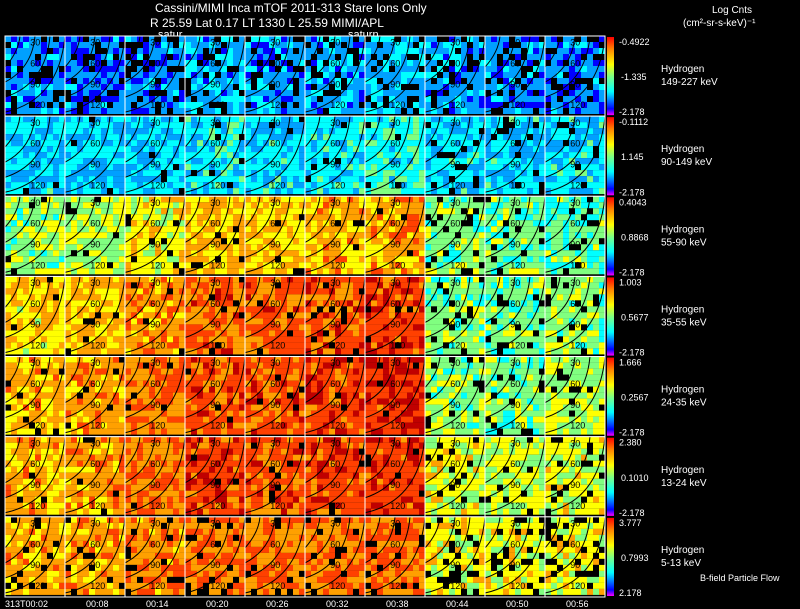 Image resolution: width=800 pixels, height=609 pixels. I want to click on contour-label: 60, so click(155, 64).